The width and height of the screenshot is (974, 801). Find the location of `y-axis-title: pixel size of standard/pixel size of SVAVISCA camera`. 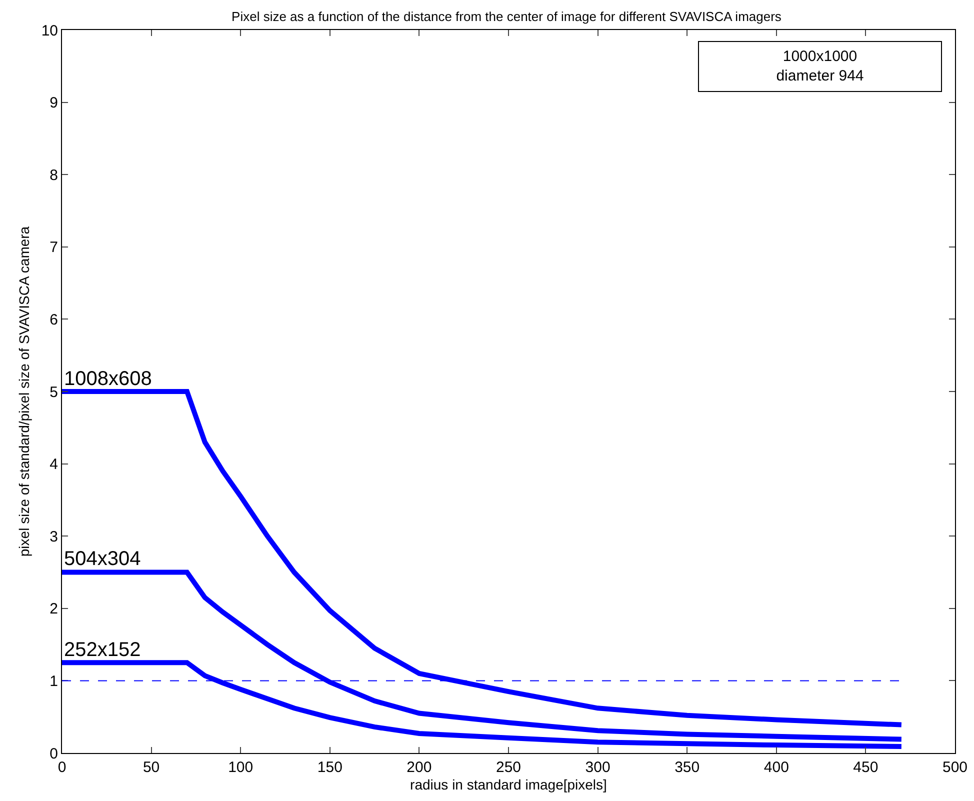

y-axis-title: pixel size of standard/pixel size of SVAVISCA camera is located at coordinates (24, 391).